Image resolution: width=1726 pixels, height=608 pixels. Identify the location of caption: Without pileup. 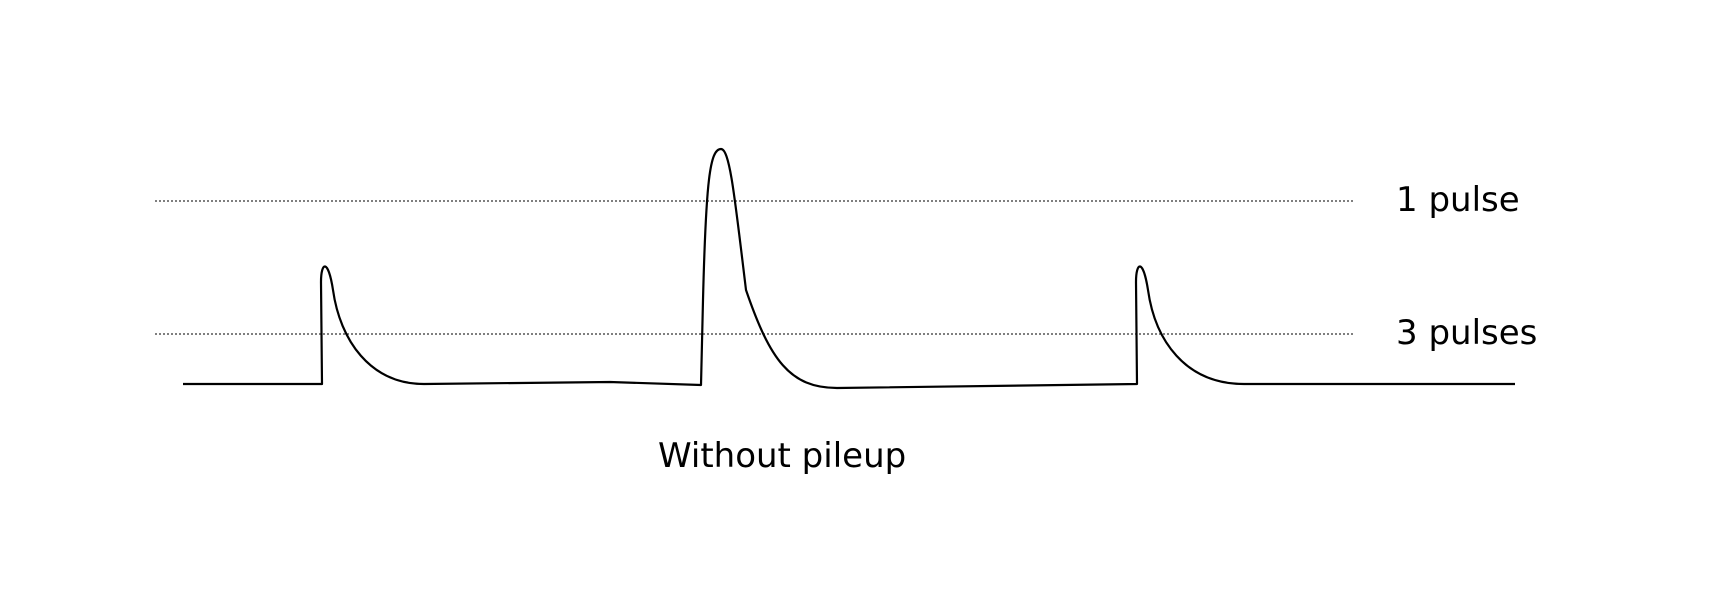
(782, 456).